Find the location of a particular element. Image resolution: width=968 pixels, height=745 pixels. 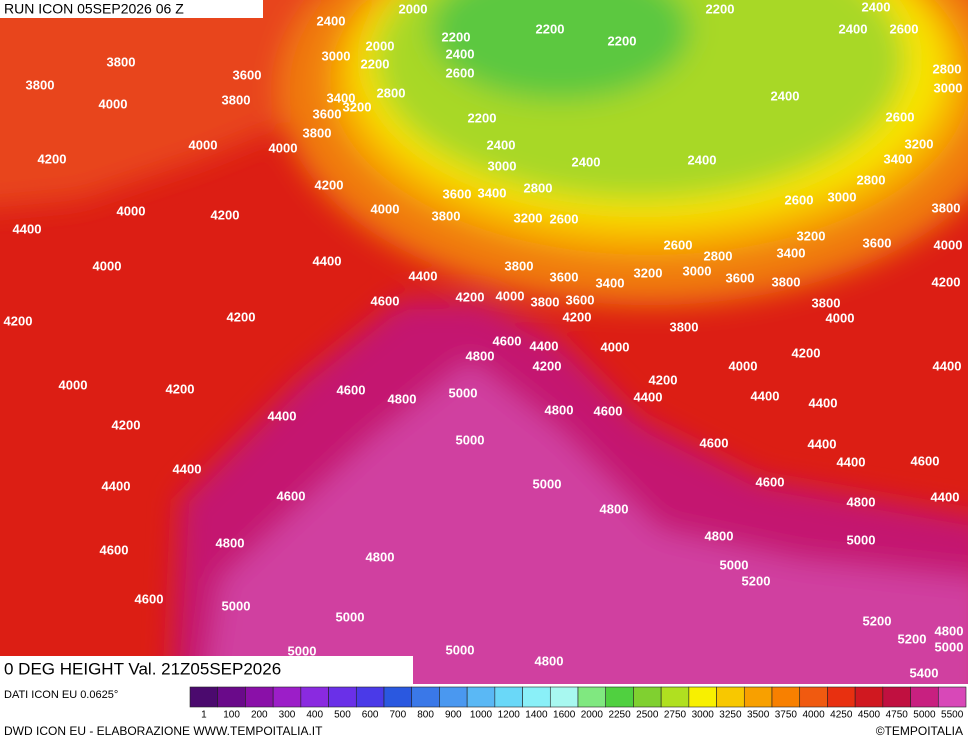

legend-label: 800 is located at coordinates (425, 715).